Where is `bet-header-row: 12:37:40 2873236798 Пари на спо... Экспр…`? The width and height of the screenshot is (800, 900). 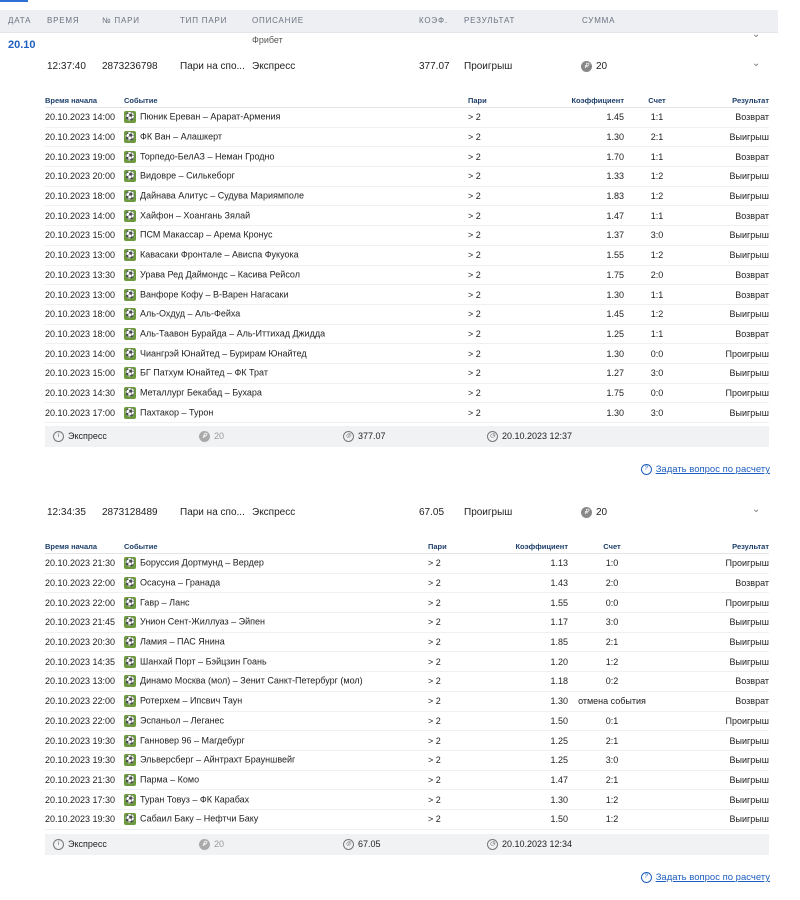 bet-header-row: 12:37:40 2873236798 Пари на спо... Экспр… is located at coordinates (409, 66).